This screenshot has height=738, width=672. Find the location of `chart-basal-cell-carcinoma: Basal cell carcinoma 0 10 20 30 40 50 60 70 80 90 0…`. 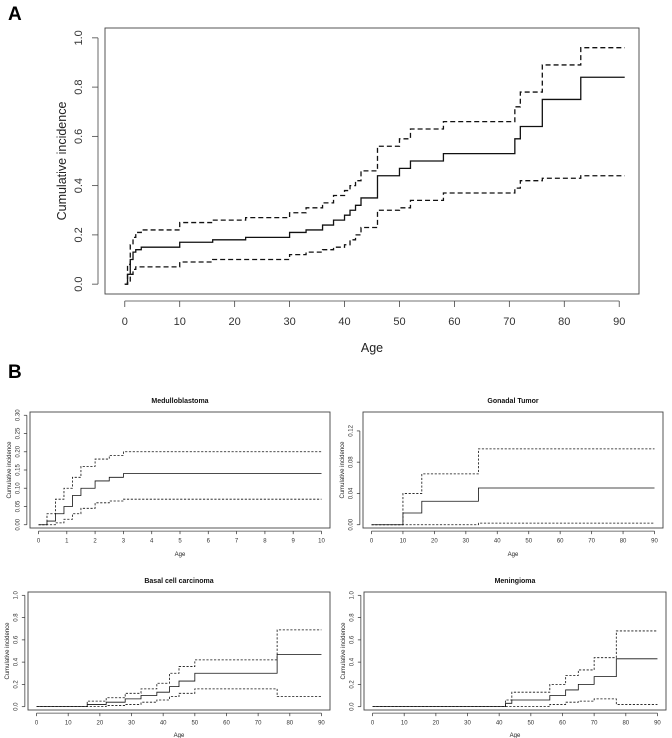

chart-basal-cell-carcinoma: Basal cell carcinoma 0 10 20 30 40 50 60 70 80 90 0… is located at coordinates (168, 658).